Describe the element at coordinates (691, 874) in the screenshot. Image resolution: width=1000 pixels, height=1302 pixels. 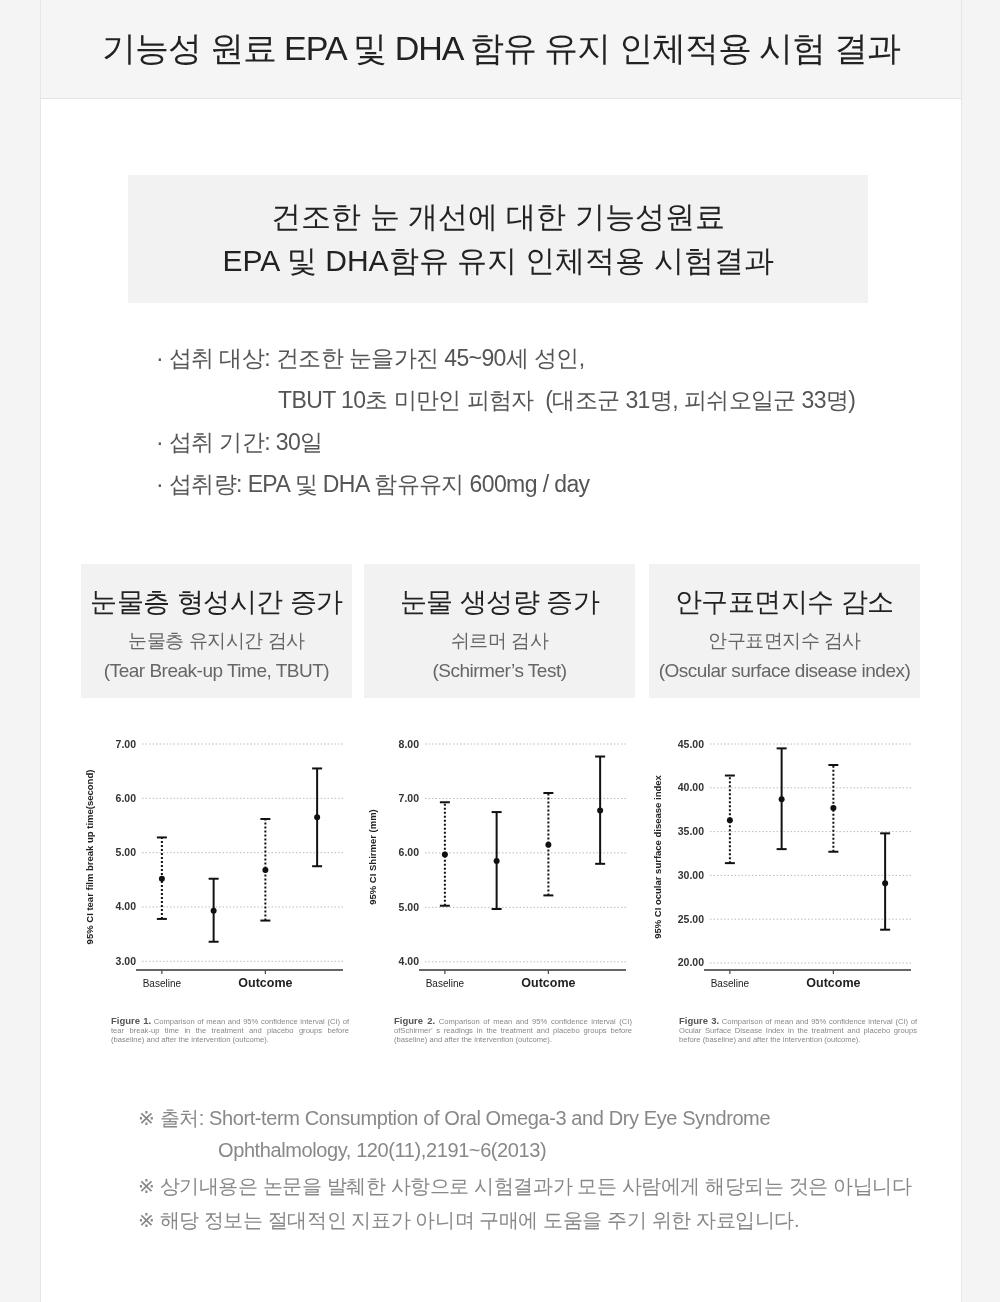
I see `y-tick-label: 30.00` at that location.